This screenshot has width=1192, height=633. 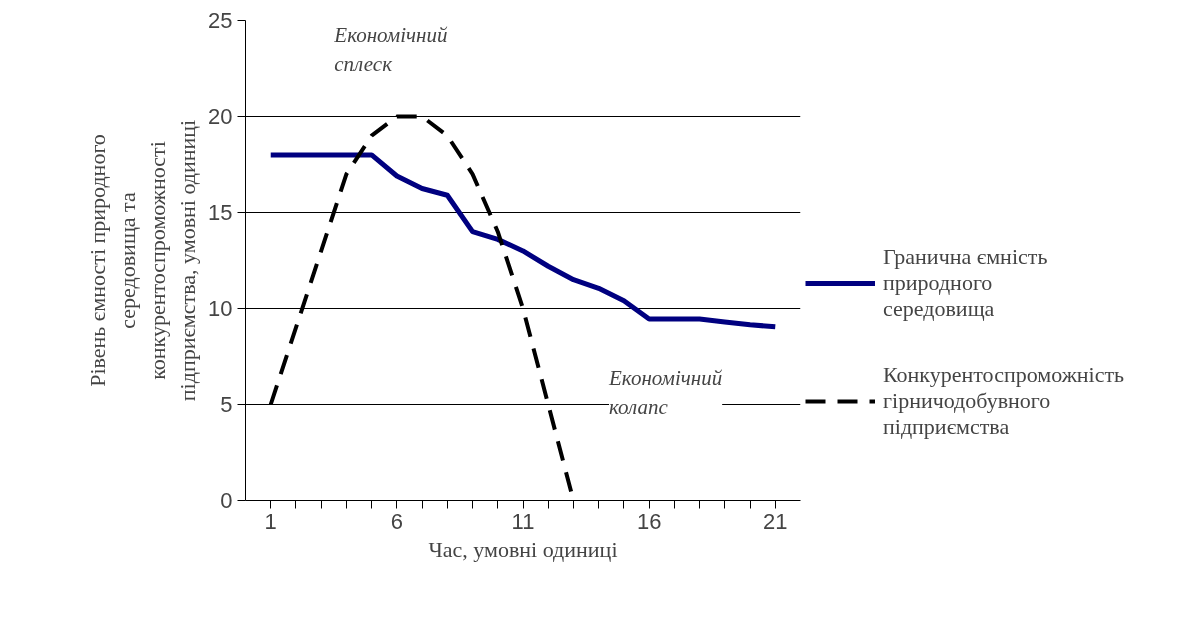 What do you see at coordinates (220, 308) in the screenshot?
I see `y-tick-label: 10` at bounding box center [220, 308].